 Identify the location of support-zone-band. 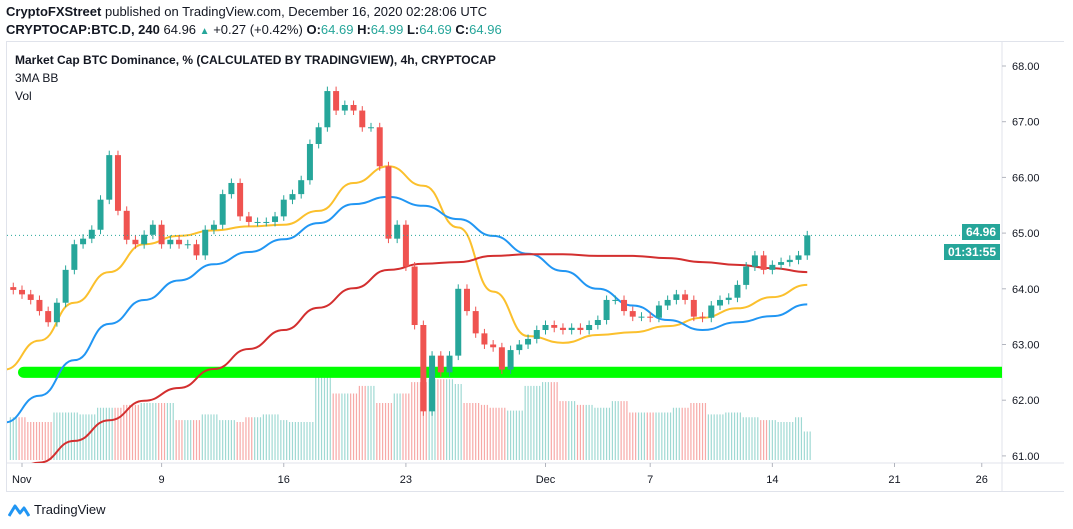
(510, 372).